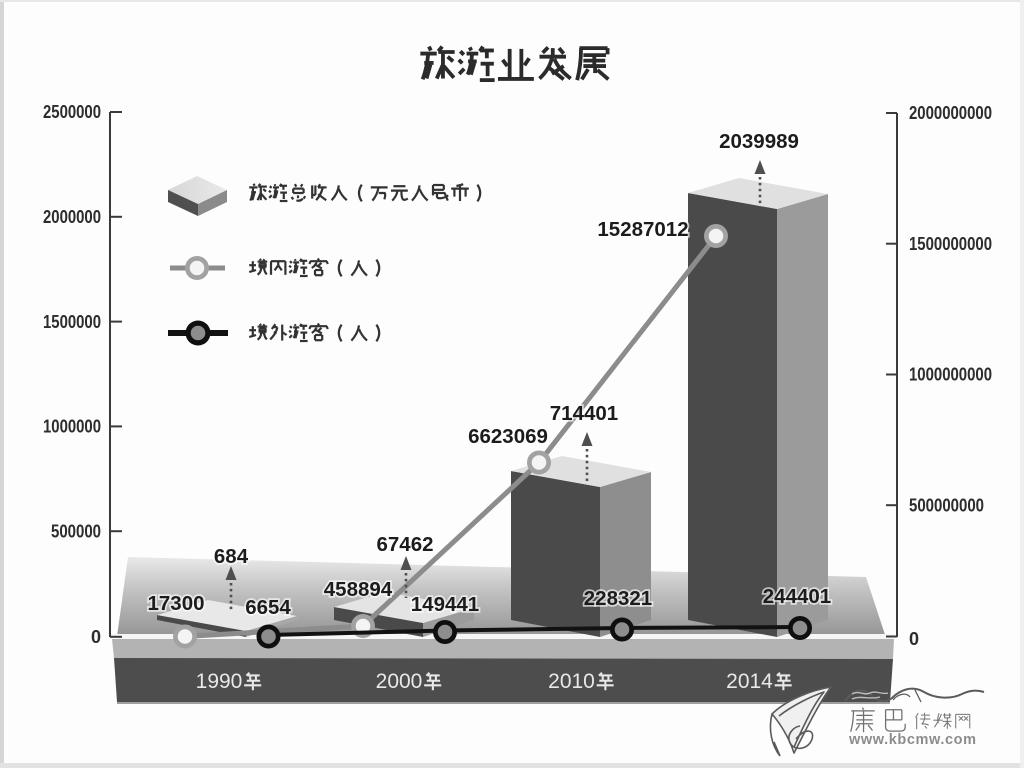 This screenshot has width=1024, height=773. What do you see at coordinates (72, 217) in the screenshot?
I see `svg-text: 2000000` at bounding box center [72, 217].